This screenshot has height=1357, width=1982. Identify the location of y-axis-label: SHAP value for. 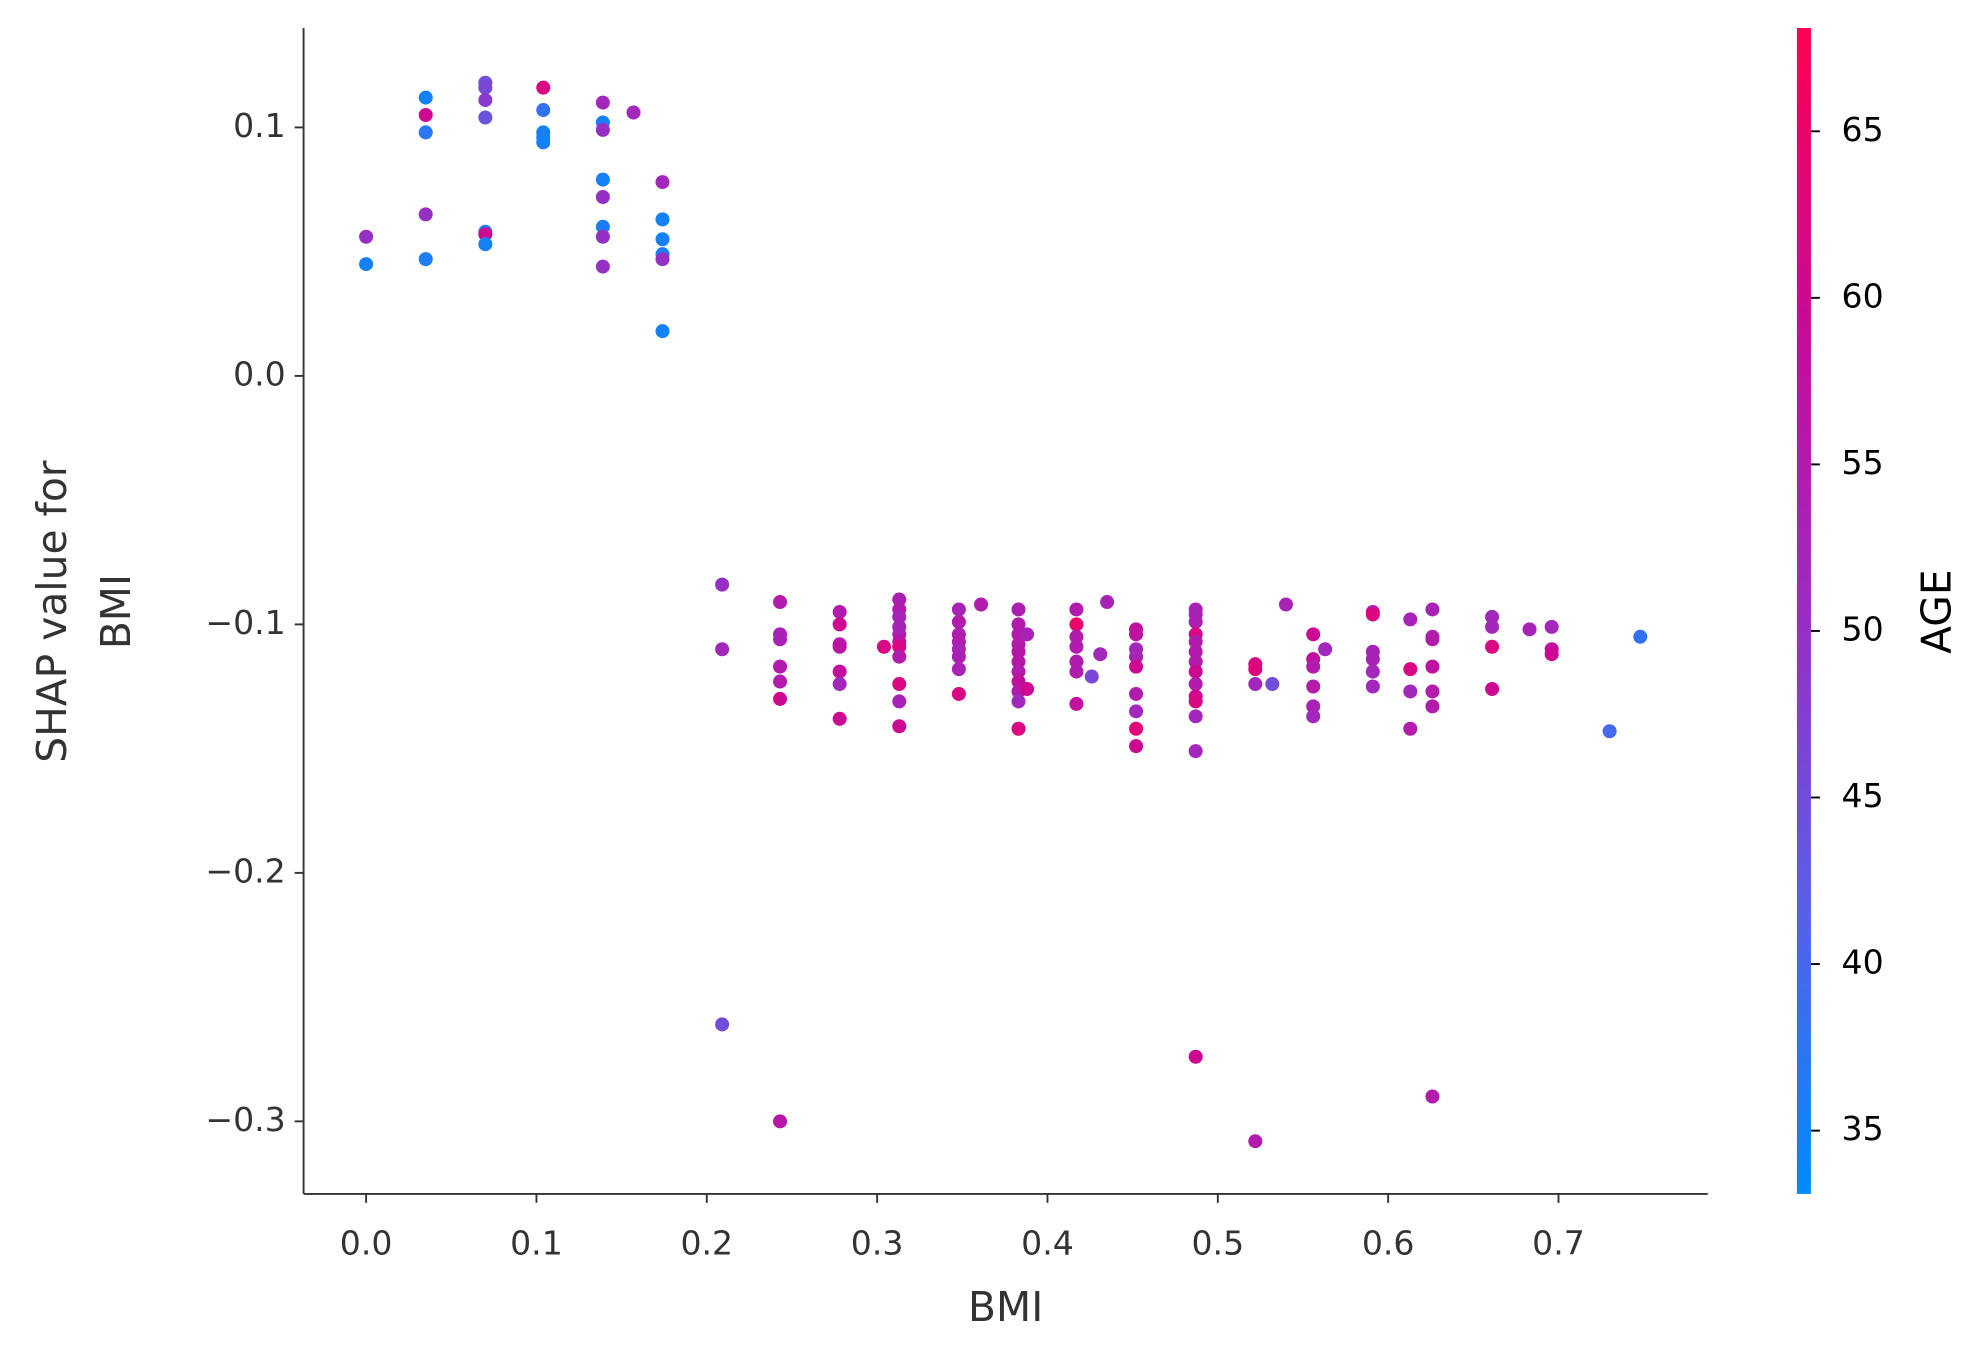
(52, 611).